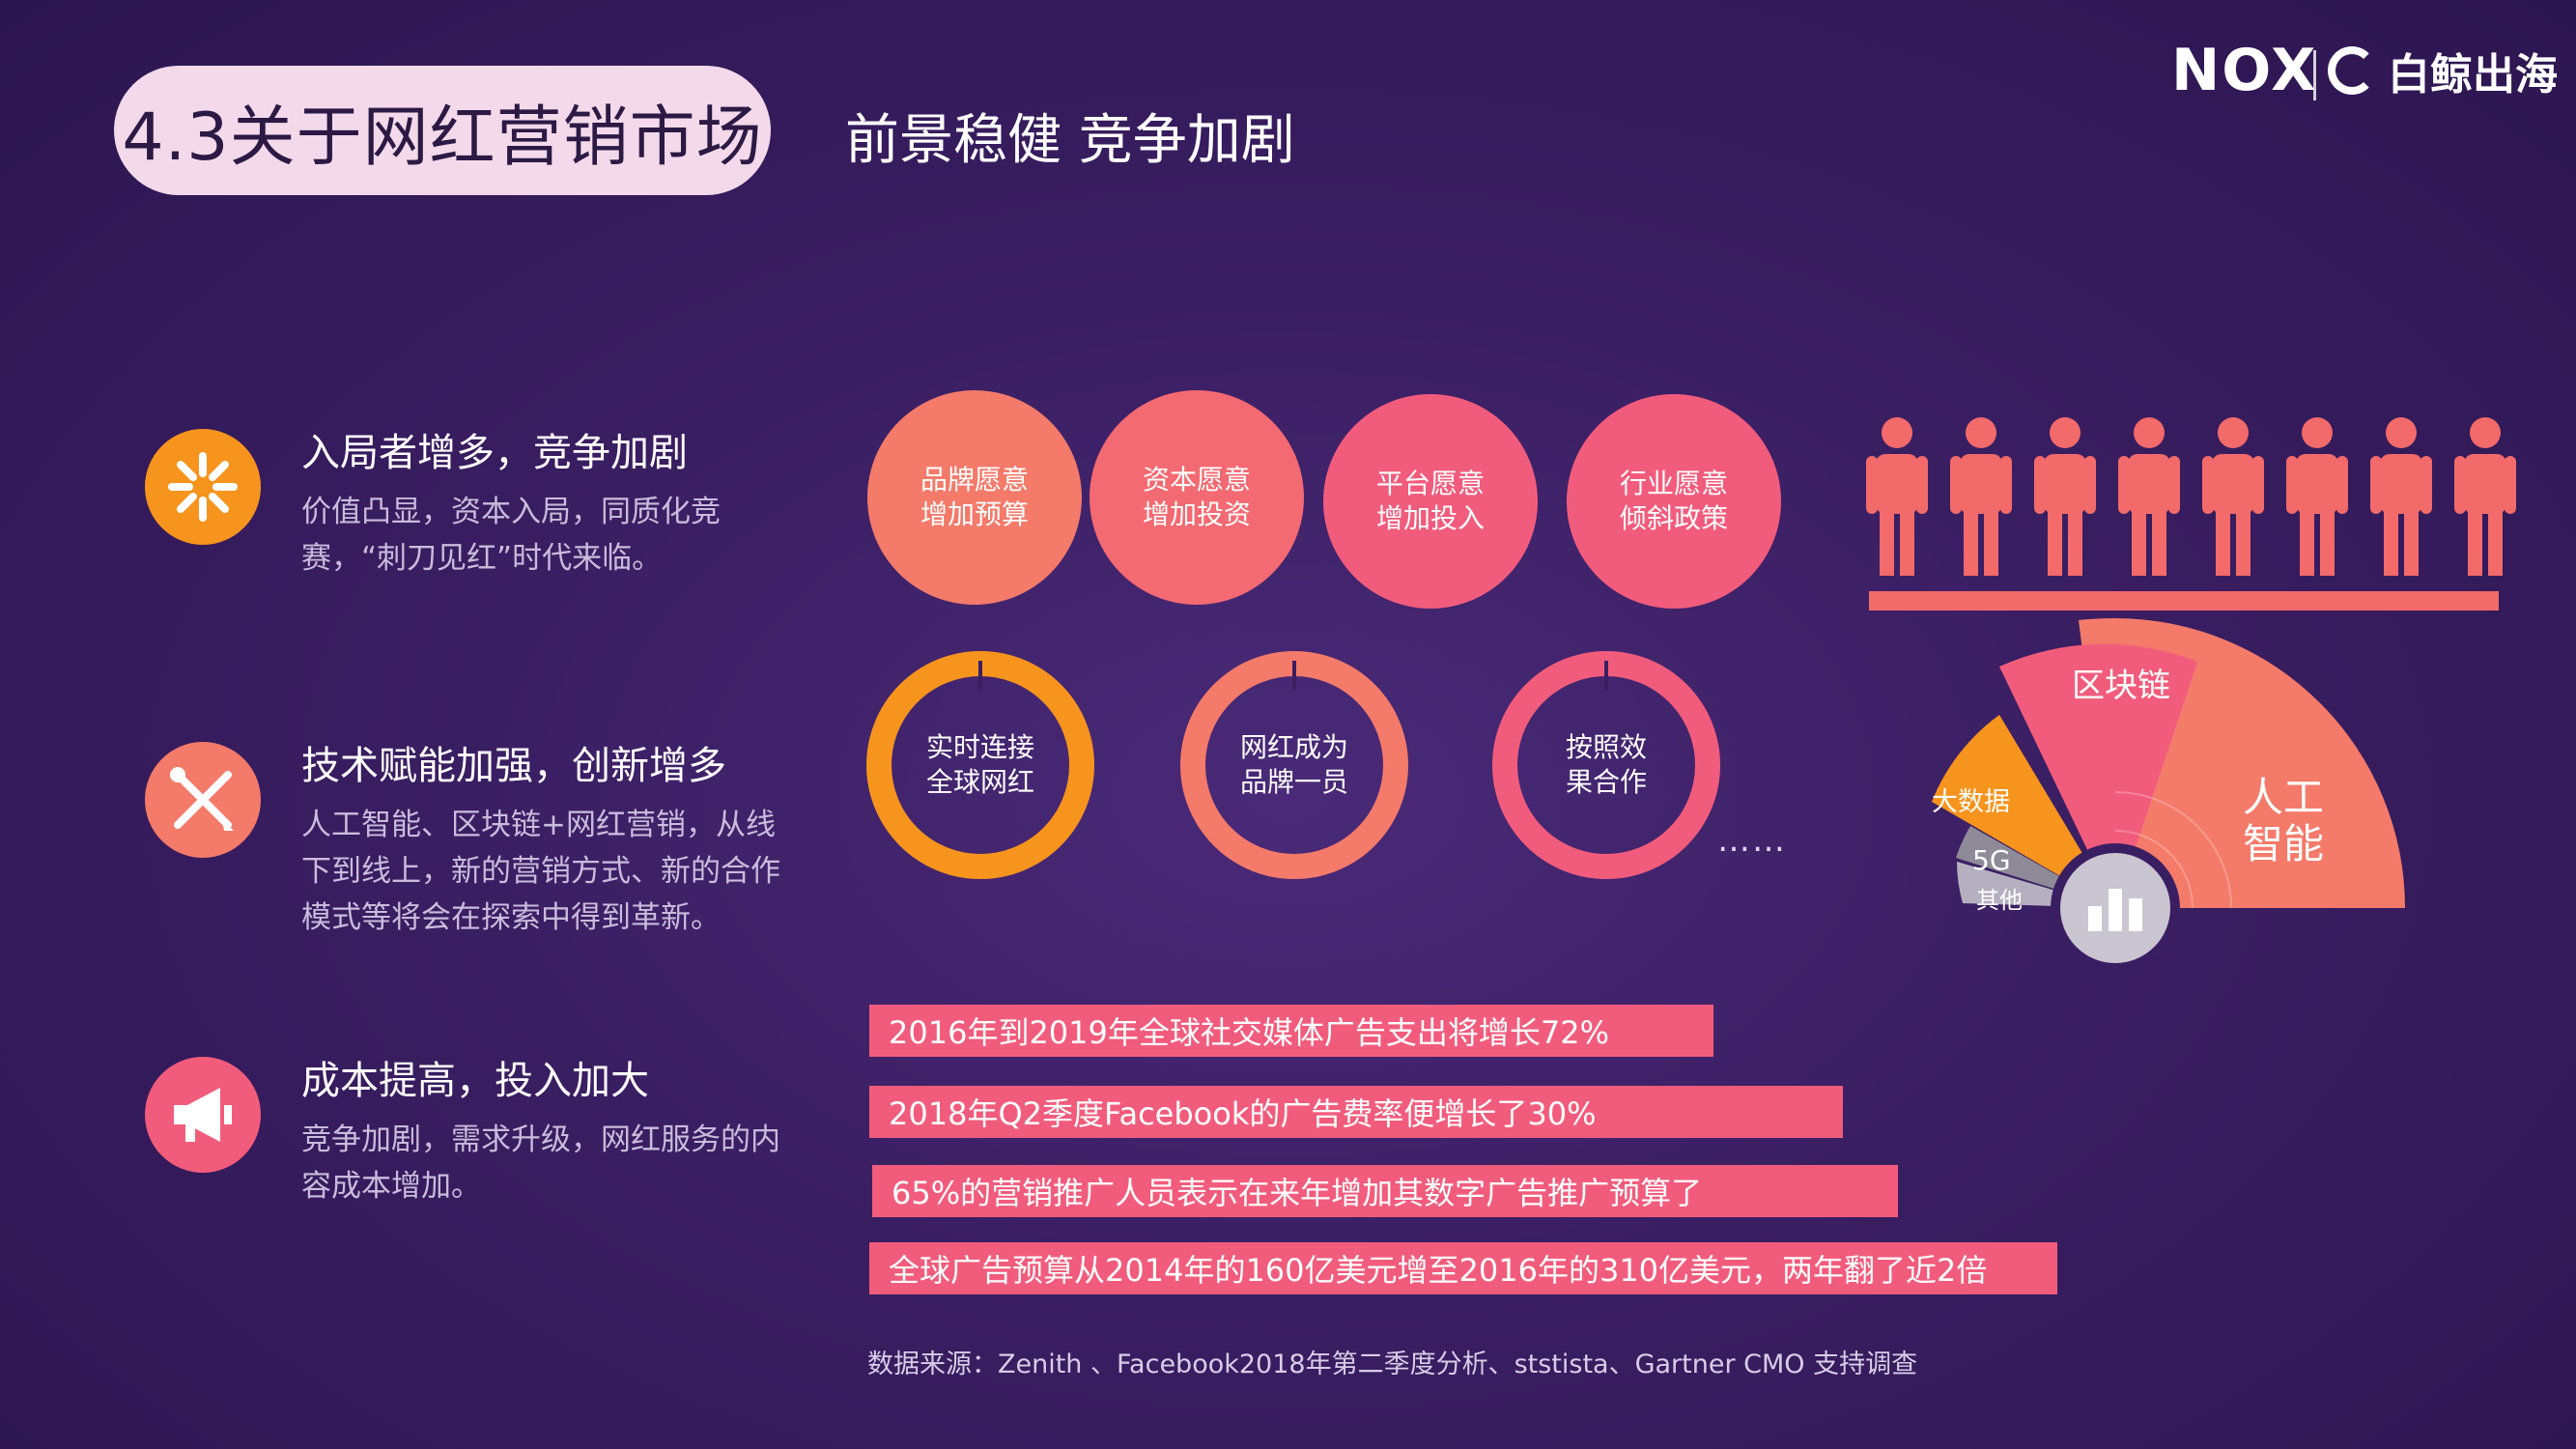 The width and height of the screenshot is (2576, 1449). What do you see at coordinates (494, 453) in the screenshot?
I see `feature-title: 入局者增多，竞争加剧` at bounding box center [494, 453].